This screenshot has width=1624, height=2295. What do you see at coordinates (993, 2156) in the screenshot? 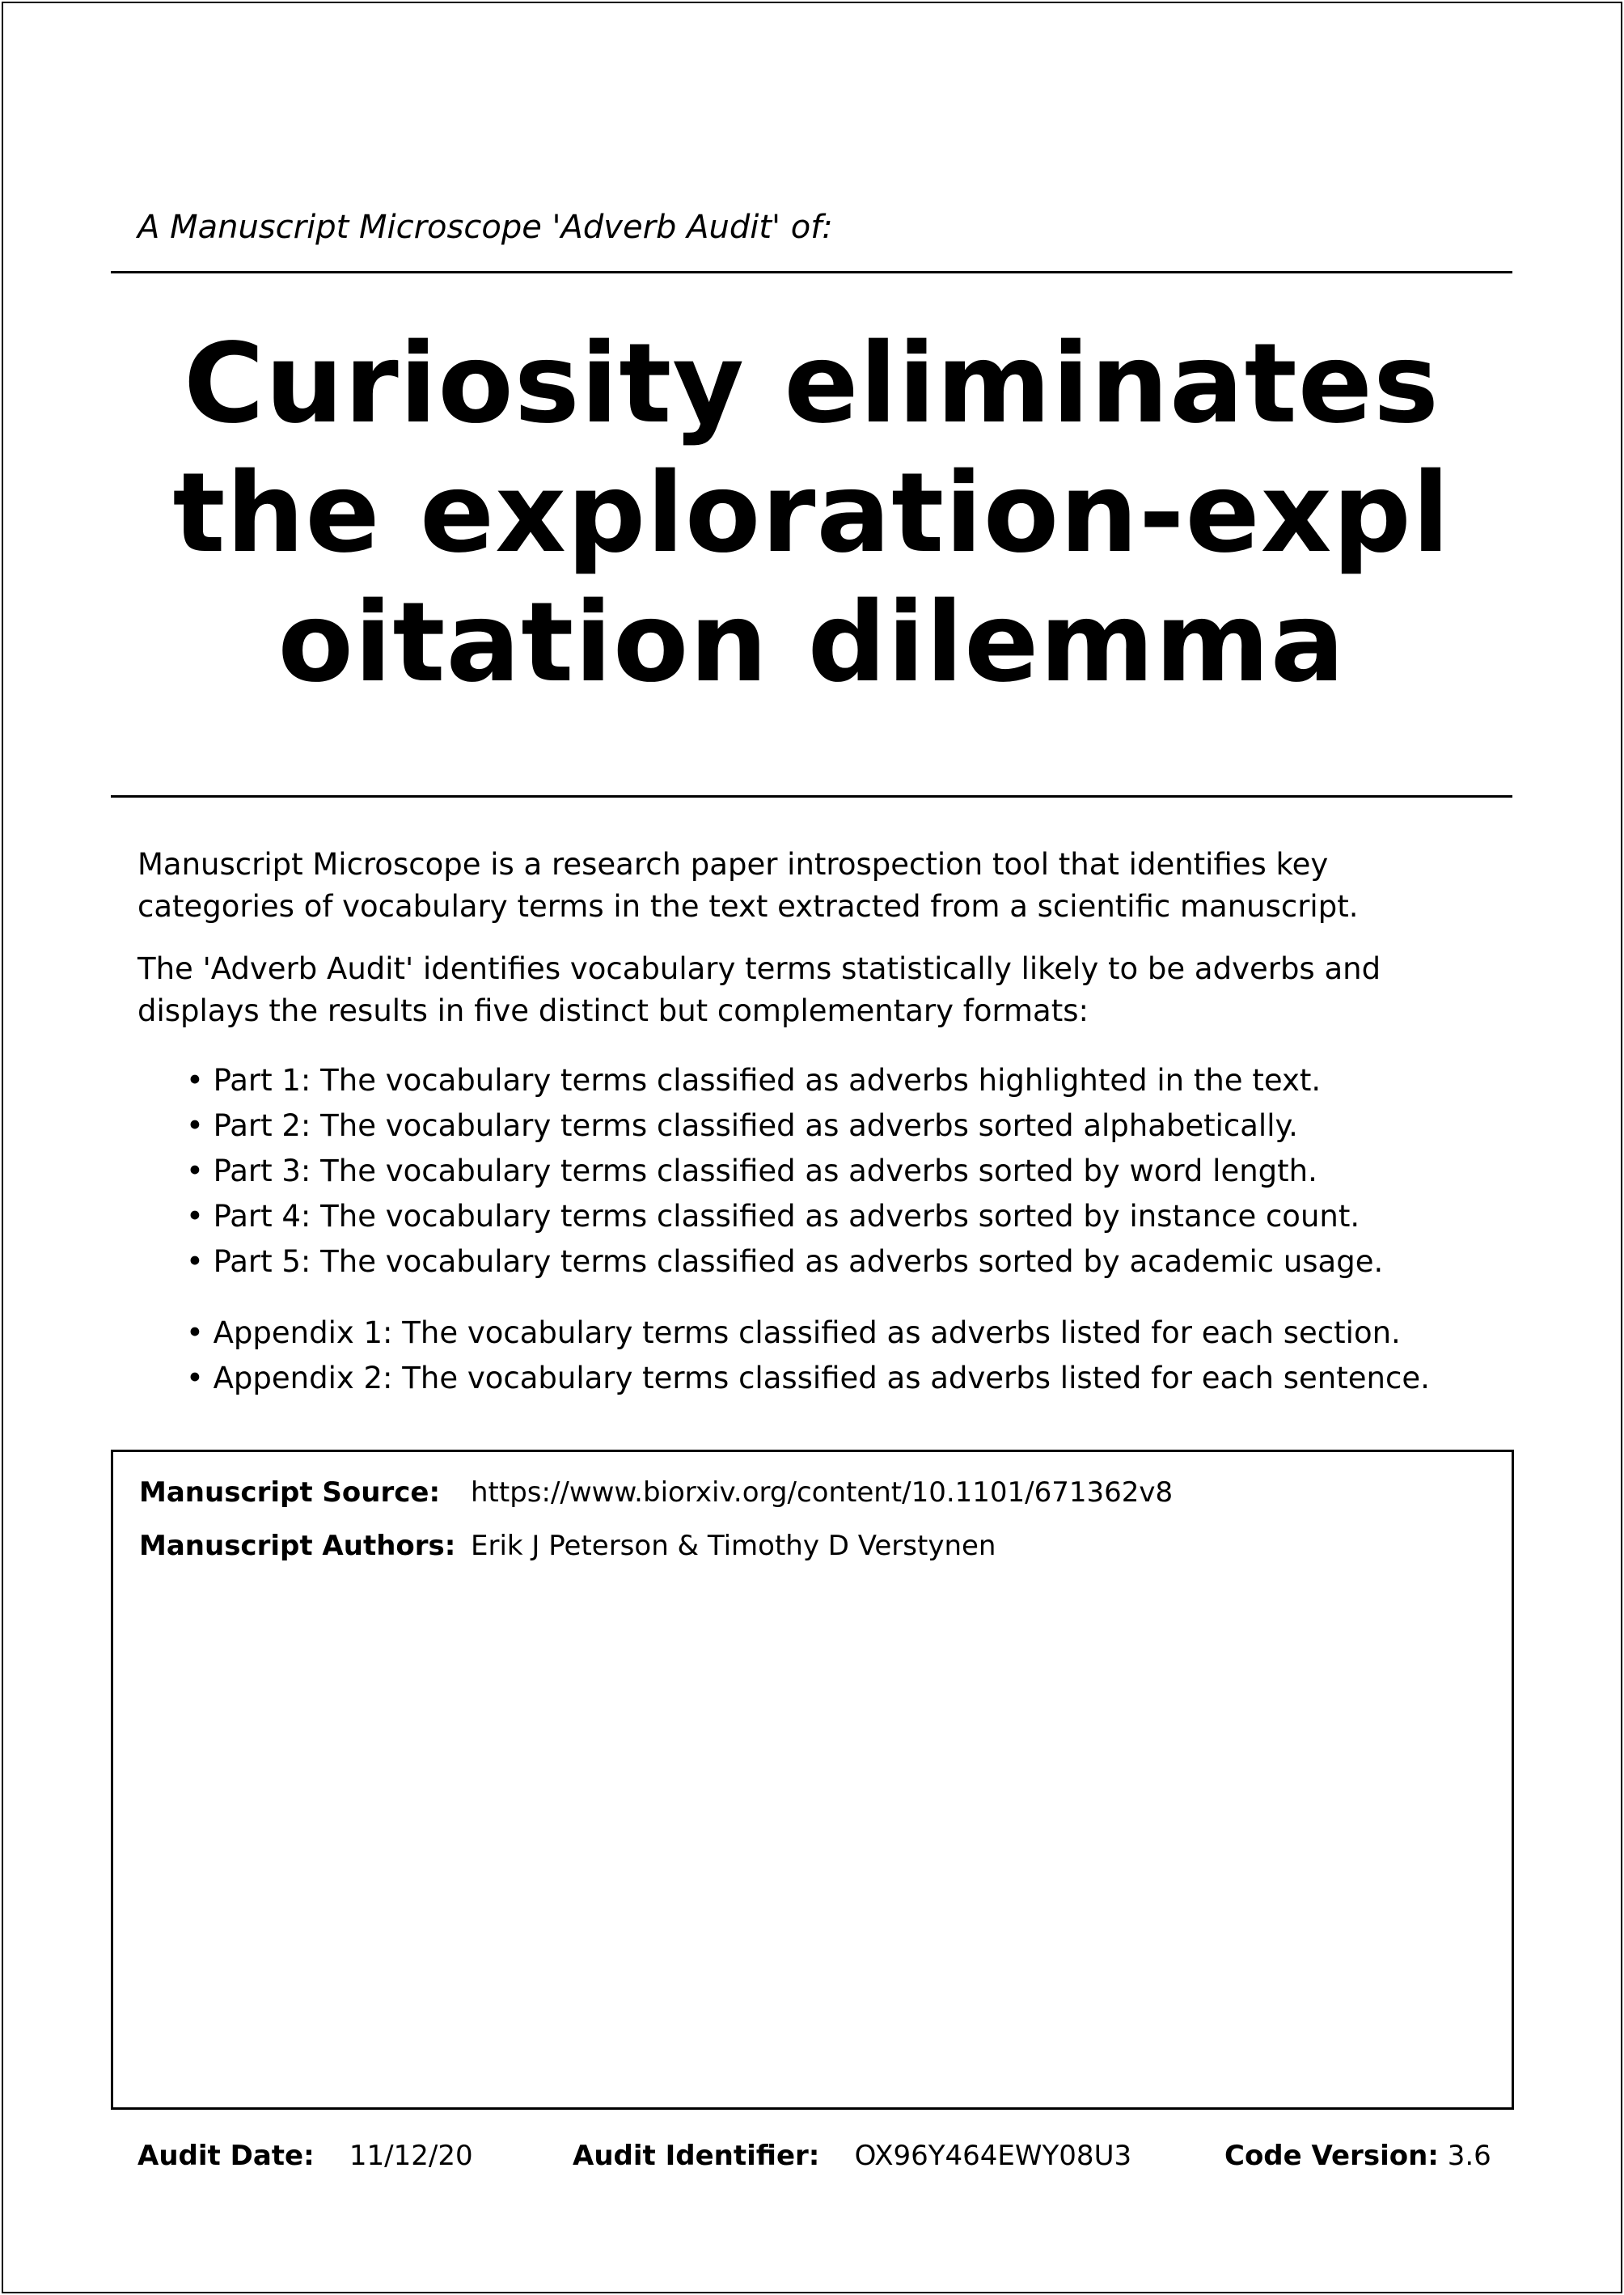
I see `audit-identifier-value: OX96Y464EWY08U3` at bounding box center [993, 2156].